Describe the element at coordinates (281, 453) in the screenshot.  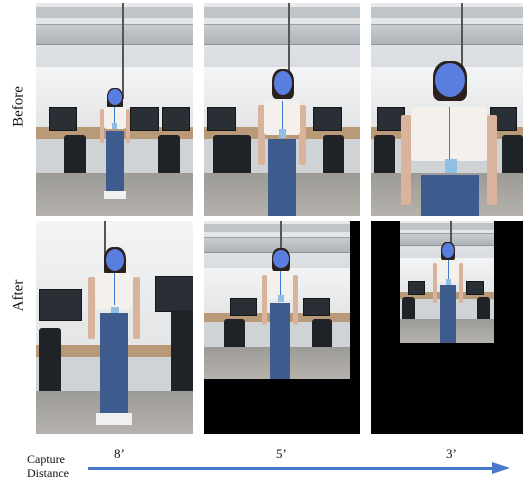
I see `tick-5ft: 5’` at that location.